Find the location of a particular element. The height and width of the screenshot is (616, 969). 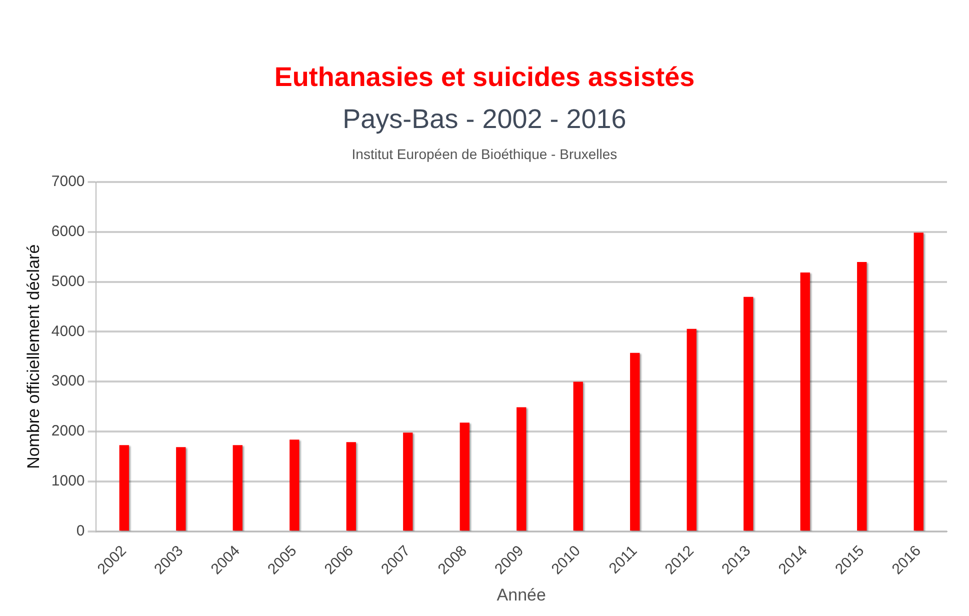

y-tick-label: 5000 is located at coordinates (68, 281).